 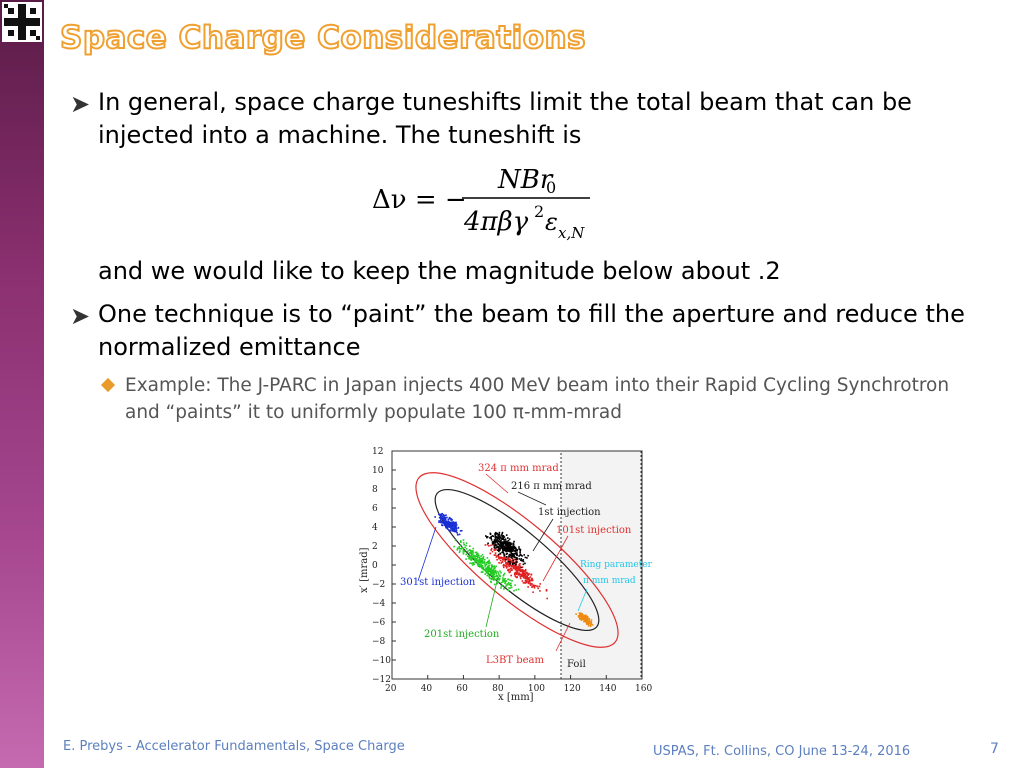 What do you see at coordinates (462, 689) in the screenshot?
I see `x-tick-label: 60` at bounding box center [462, 689].